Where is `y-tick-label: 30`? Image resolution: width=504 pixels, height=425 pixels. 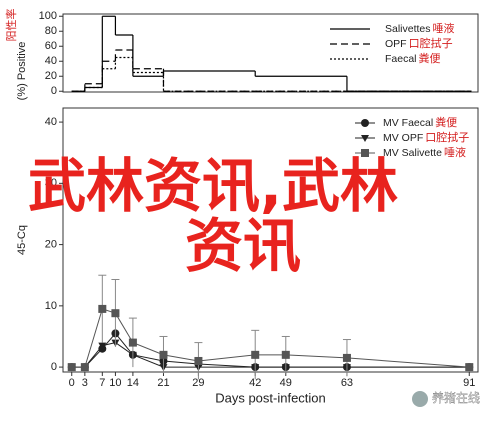
y-tick-label: 30 is located at coordinates (51, 183).